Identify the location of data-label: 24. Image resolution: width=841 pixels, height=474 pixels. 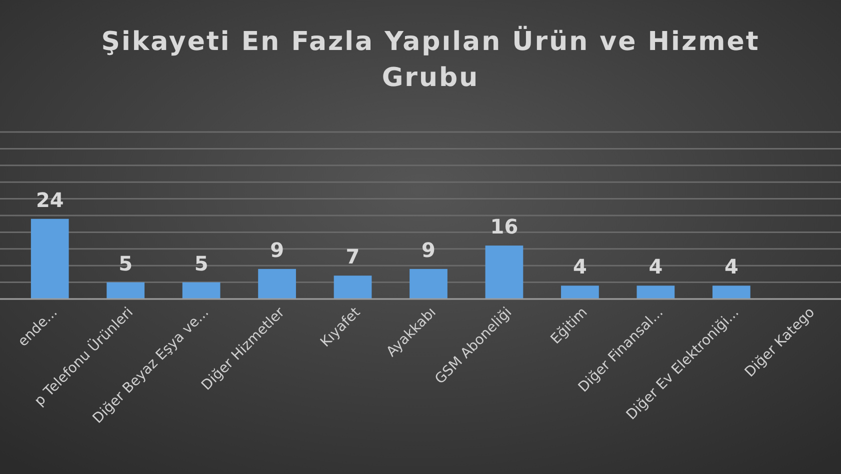
(50, 200).